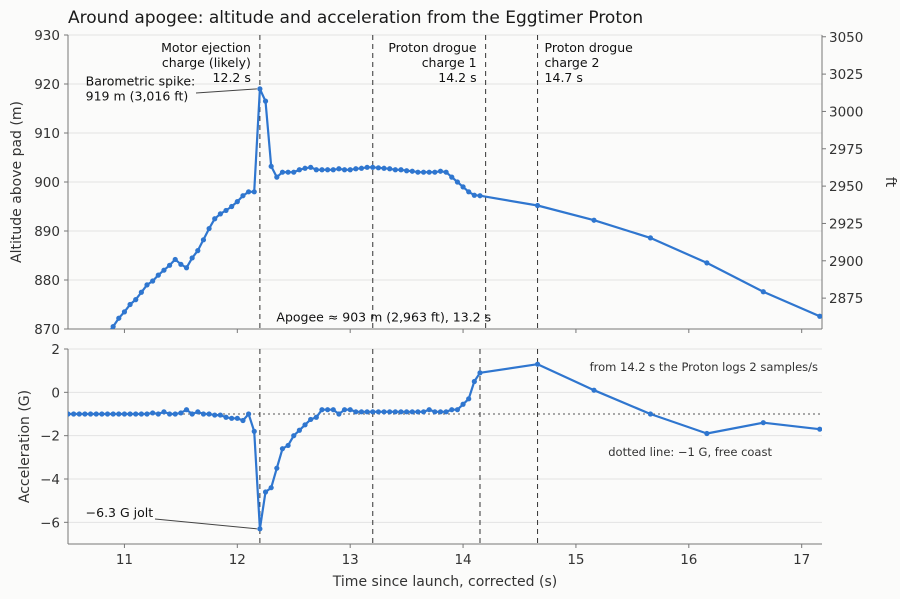 The width and height of the screenshot is (900, 599). What do you see at coordinates (47, 281) in the screenshot?
I see `altitude-y-tick-label: 880` at bounding box center [47, 281].